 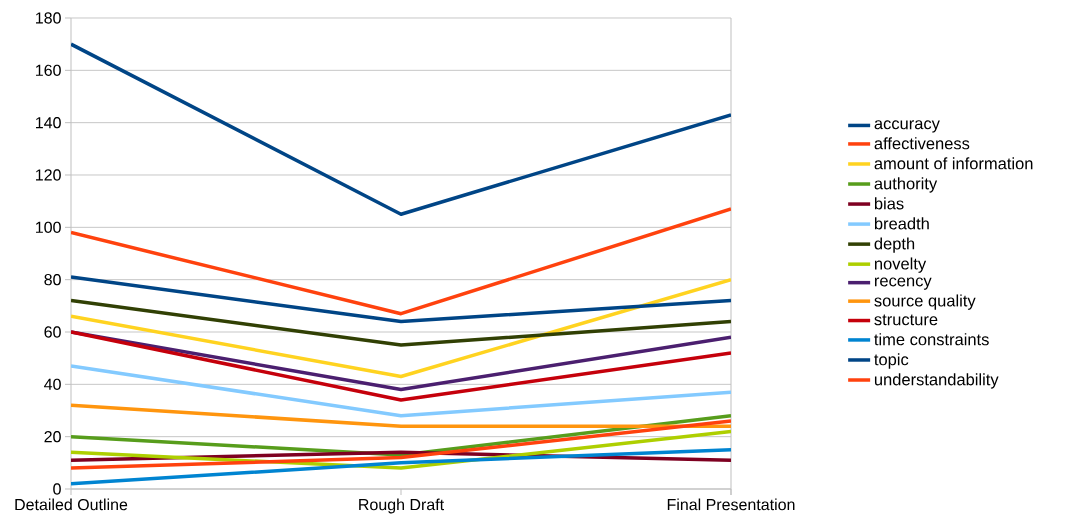 I want to click on legend-label: affectiveness, so click(x=922, y=143).